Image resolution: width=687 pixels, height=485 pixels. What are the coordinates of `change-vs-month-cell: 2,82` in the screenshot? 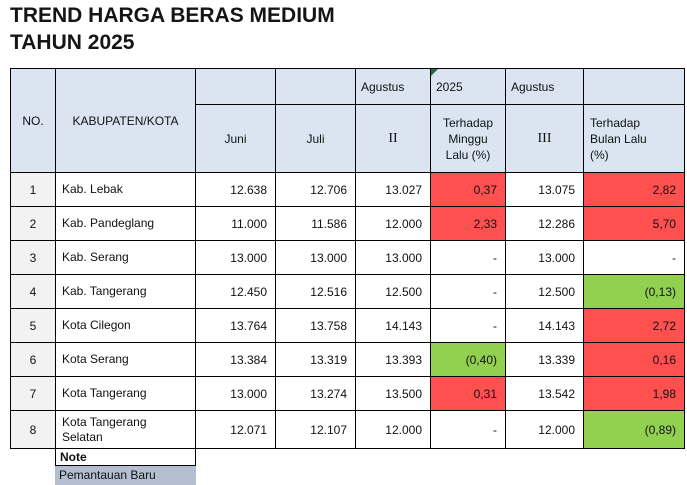 It's located at (634, 189).